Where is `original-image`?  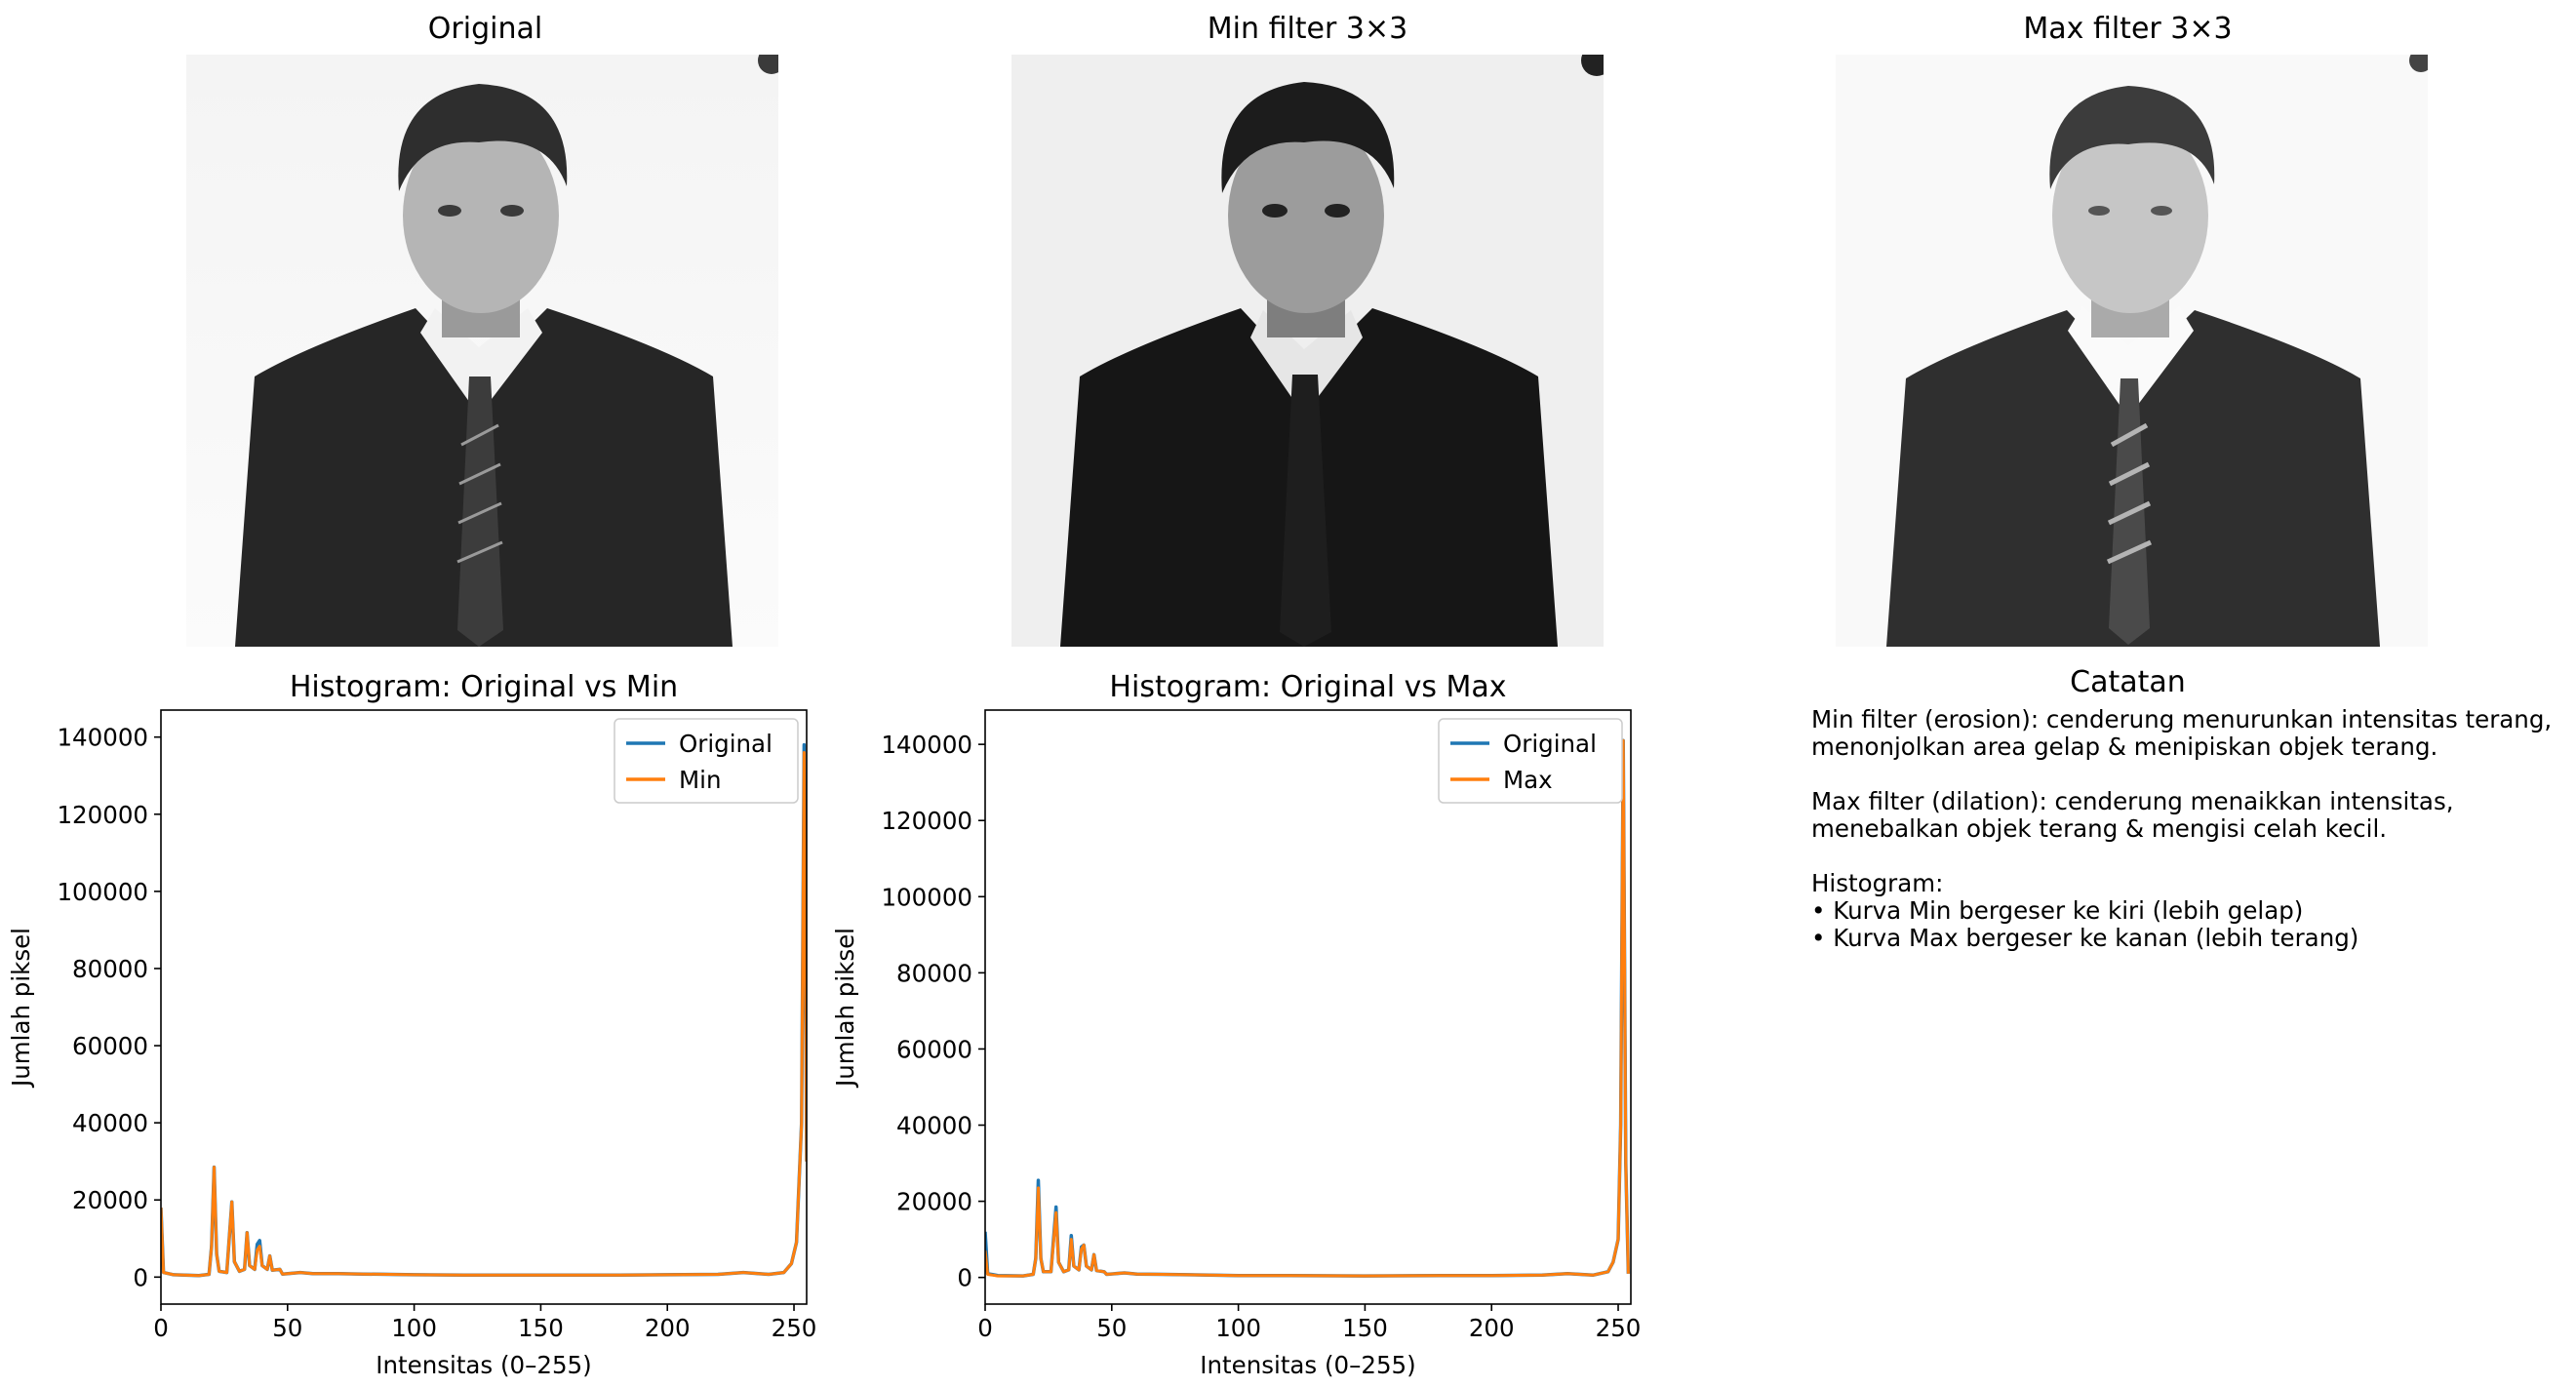
original-image is located at coordinates (482, 351).